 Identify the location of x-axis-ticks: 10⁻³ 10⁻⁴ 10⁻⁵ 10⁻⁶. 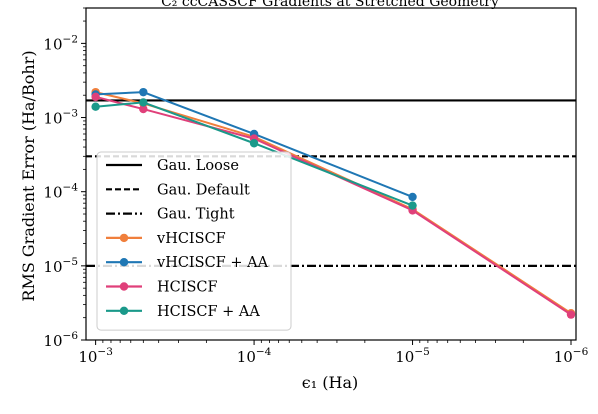
(333, 353).